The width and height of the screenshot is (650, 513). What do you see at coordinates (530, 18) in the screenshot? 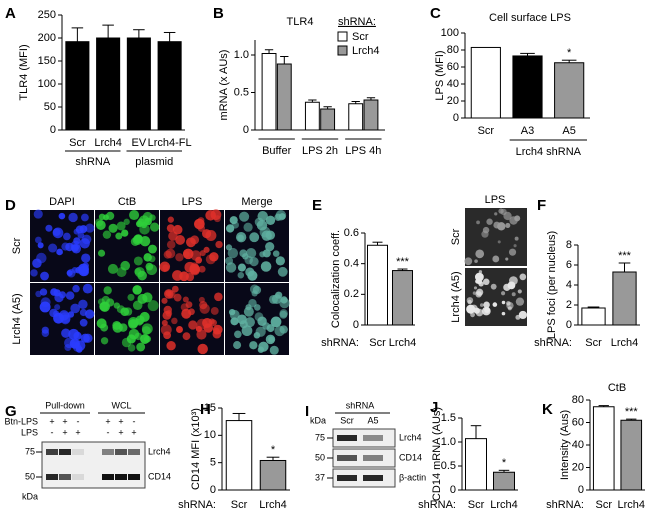
I see `chart-title: Cell surface LPS` at bounding box center [530, 18].